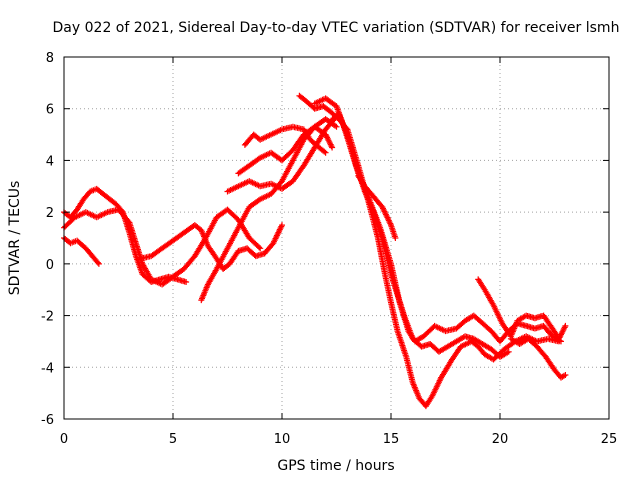  What do you see at coordinates (15, 238) in the screenshot?
I see `y-axis-label: SDTVAR / TECUs` at bounding box center [15, 238].